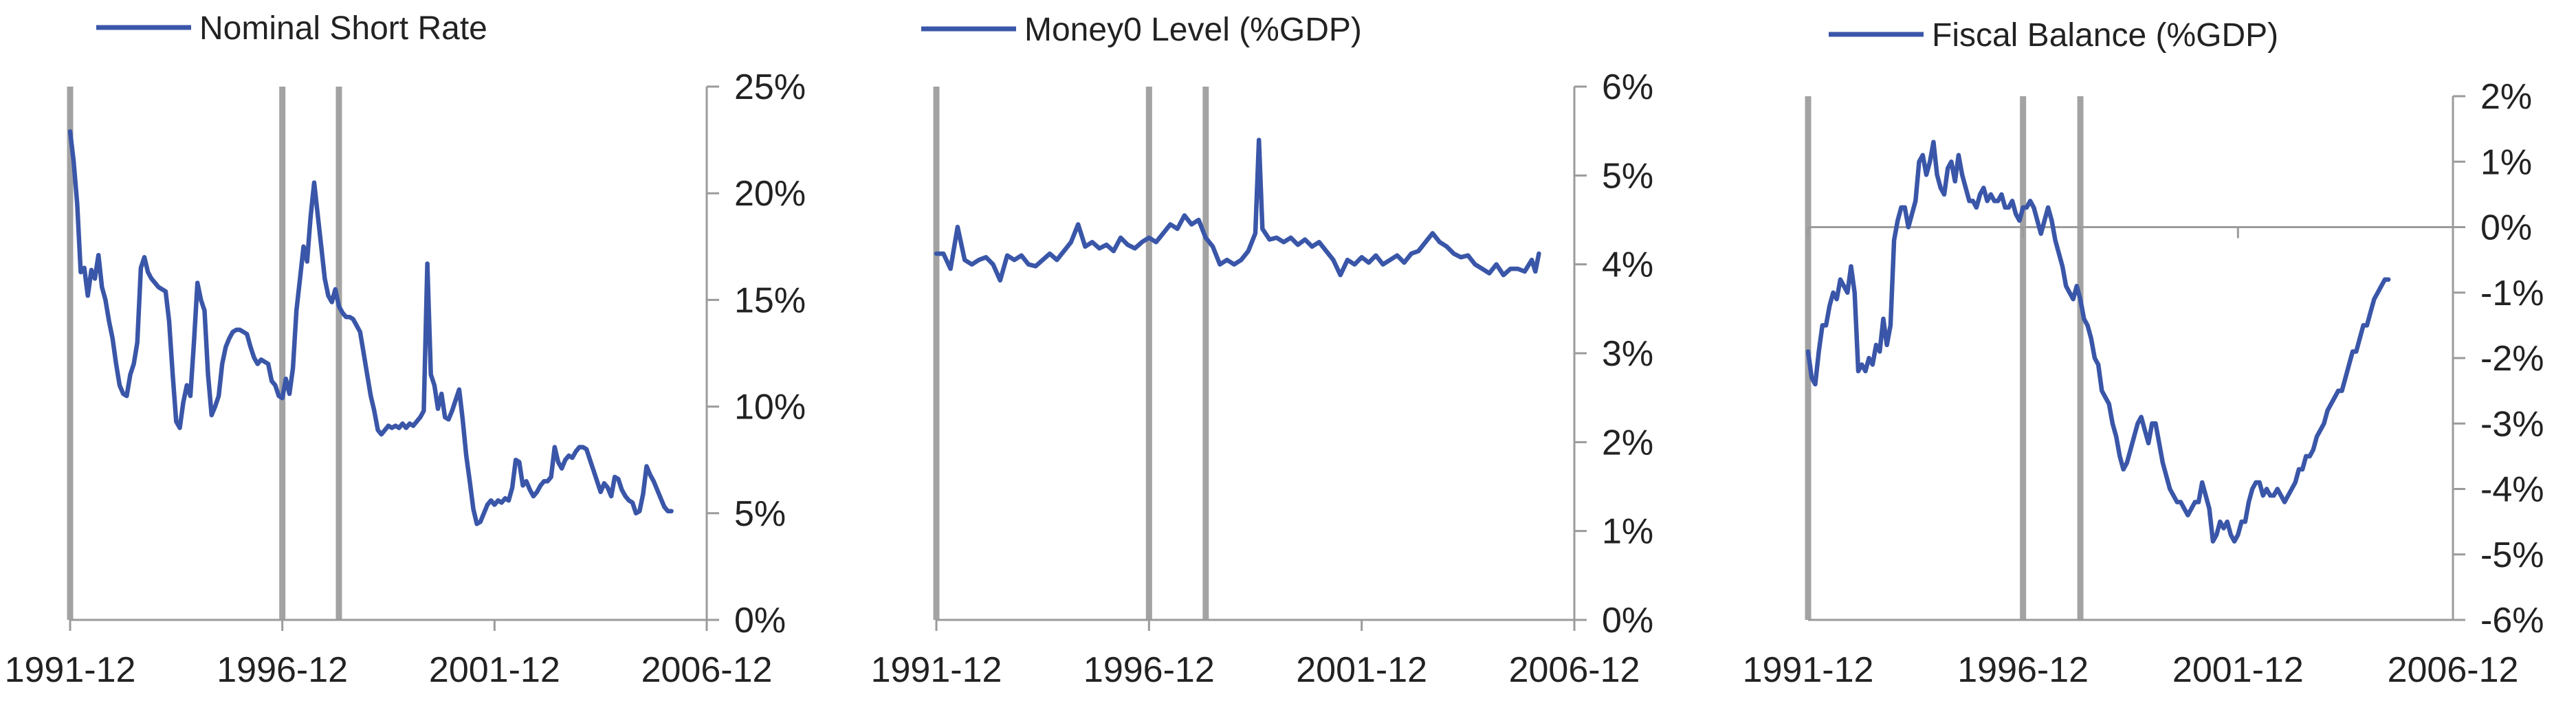  I want to click on y-tick-label: 20%, so click(770, 194).